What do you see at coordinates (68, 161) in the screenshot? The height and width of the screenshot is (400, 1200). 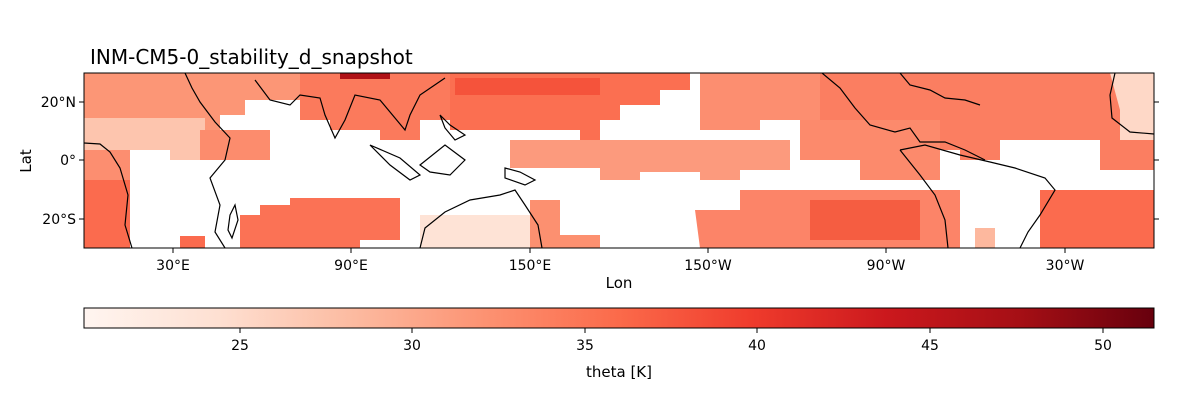 I see `lat-tick-label: 0°` at bounding box center [68, 161].